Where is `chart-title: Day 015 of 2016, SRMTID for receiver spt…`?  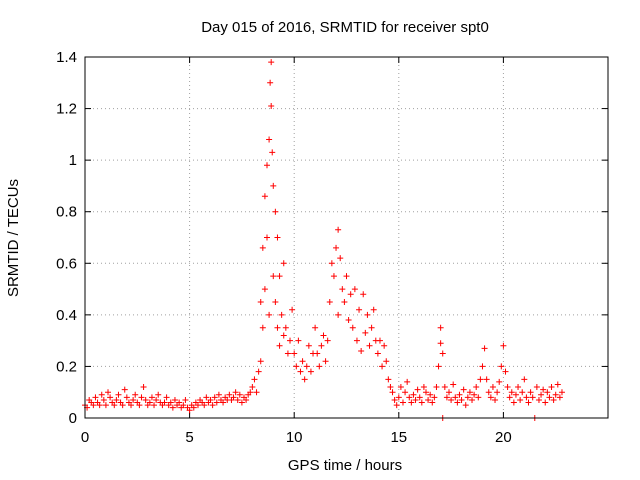 chart-title: Day 015 of 2016, SRMTID for receiver spt… is located at coordinates (345, 27).